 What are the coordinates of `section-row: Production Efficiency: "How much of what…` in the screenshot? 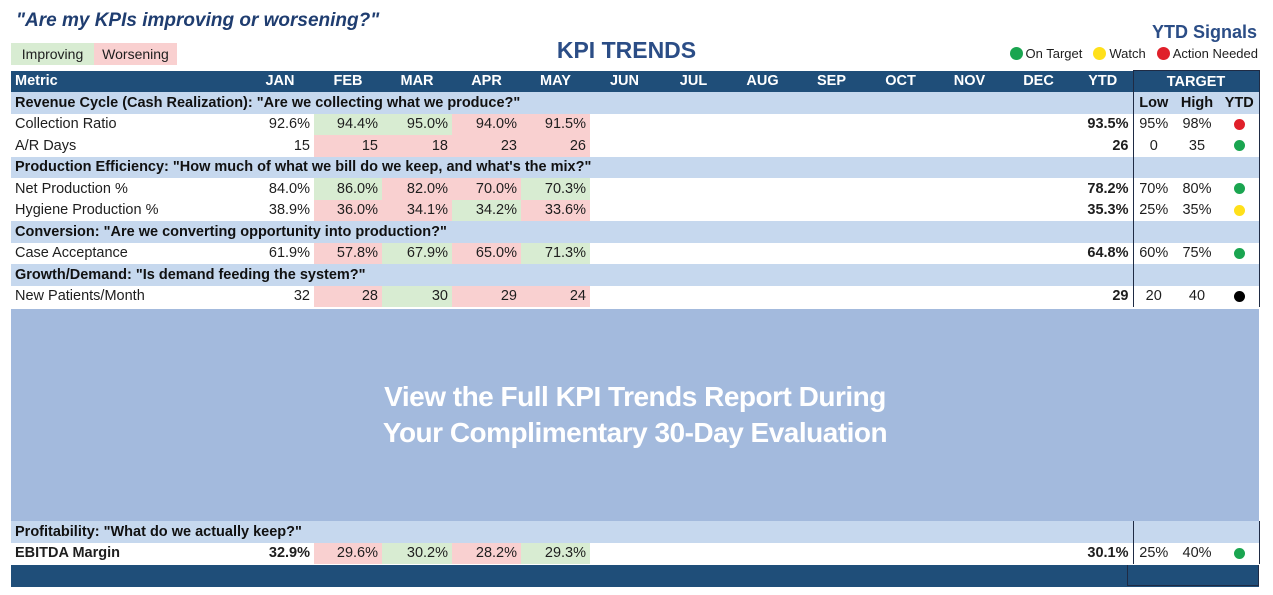 It's located at (635, 167).